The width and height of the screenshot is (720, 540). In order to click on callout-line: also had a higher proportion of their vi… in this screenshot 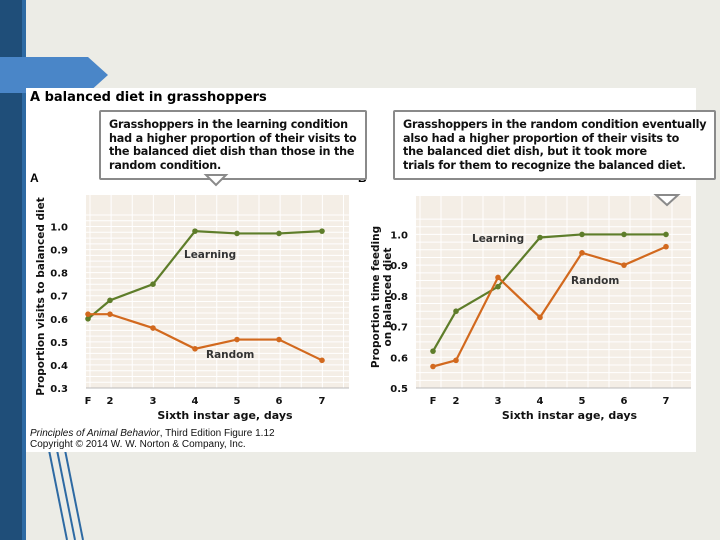, I will do `click(541, 138)`.